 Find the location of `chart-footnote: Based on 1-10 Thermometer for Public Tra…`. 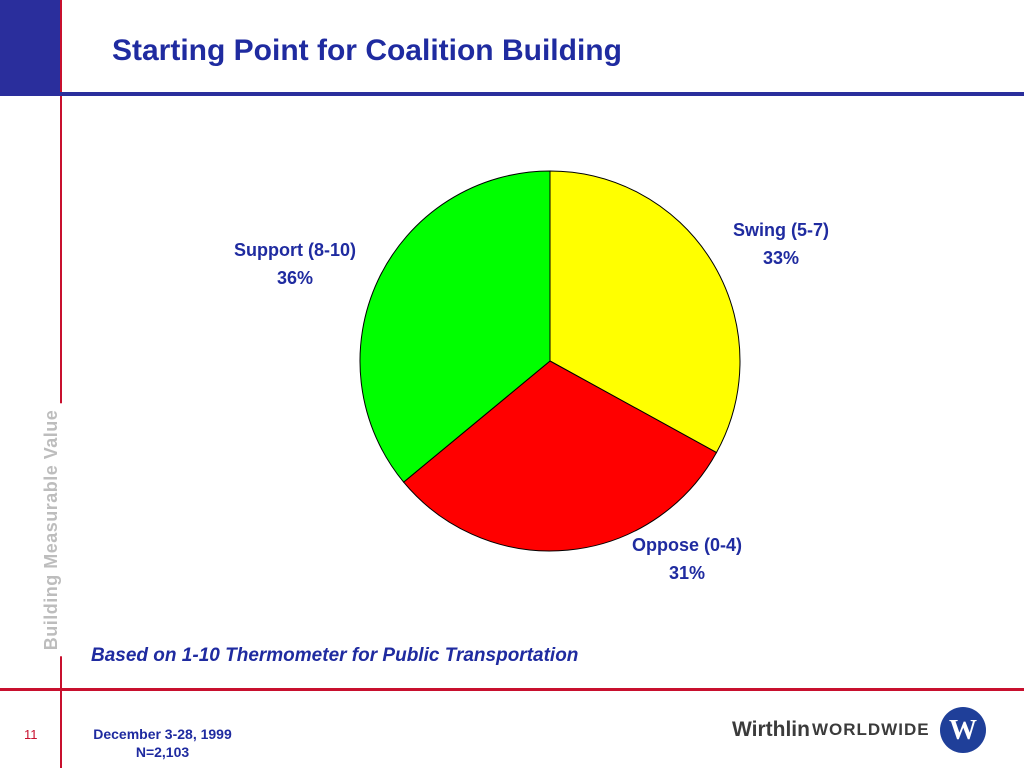

chart-footnote: Based on 1-10 Thermometer for Public Tra… is located at coordinates (335, 655).